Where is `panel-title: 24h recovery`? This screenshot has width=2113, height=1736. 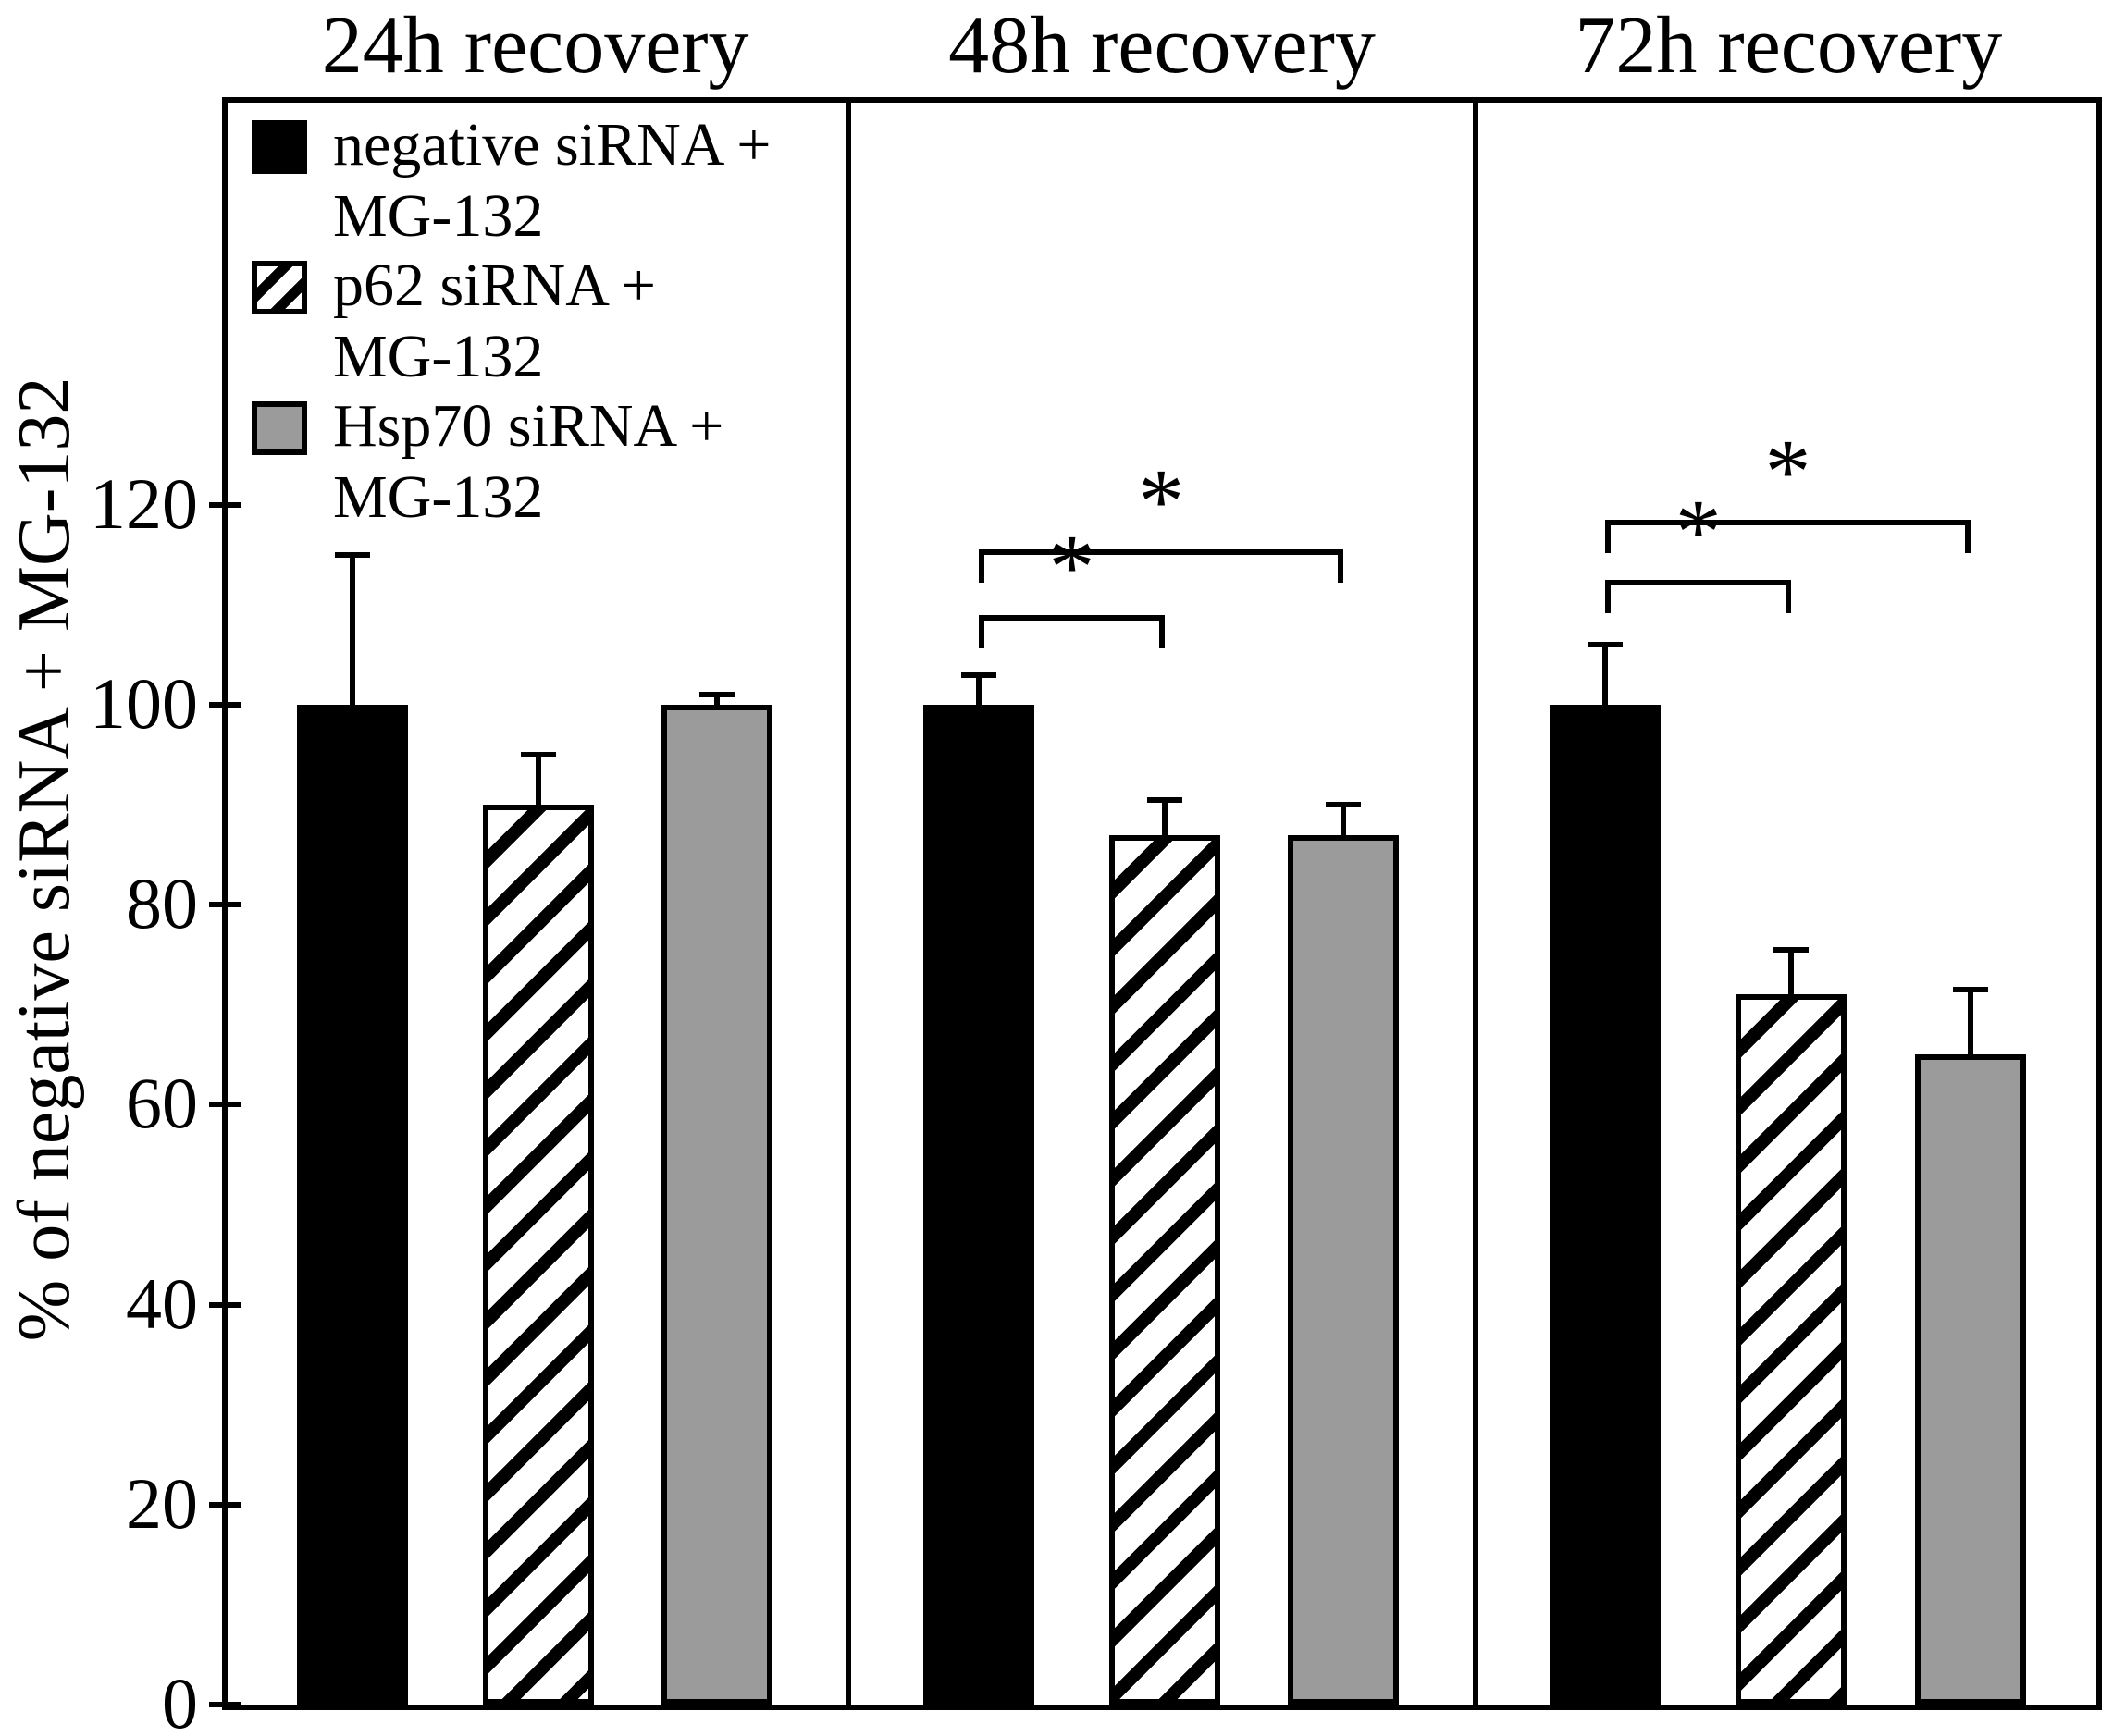 panel-title: 24h recovery is located at coordinates (535, 46).